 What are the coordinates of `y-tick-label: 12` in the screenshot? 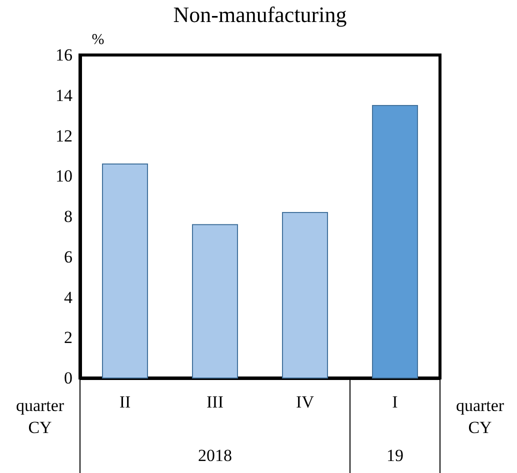 It's located at (64, 136).